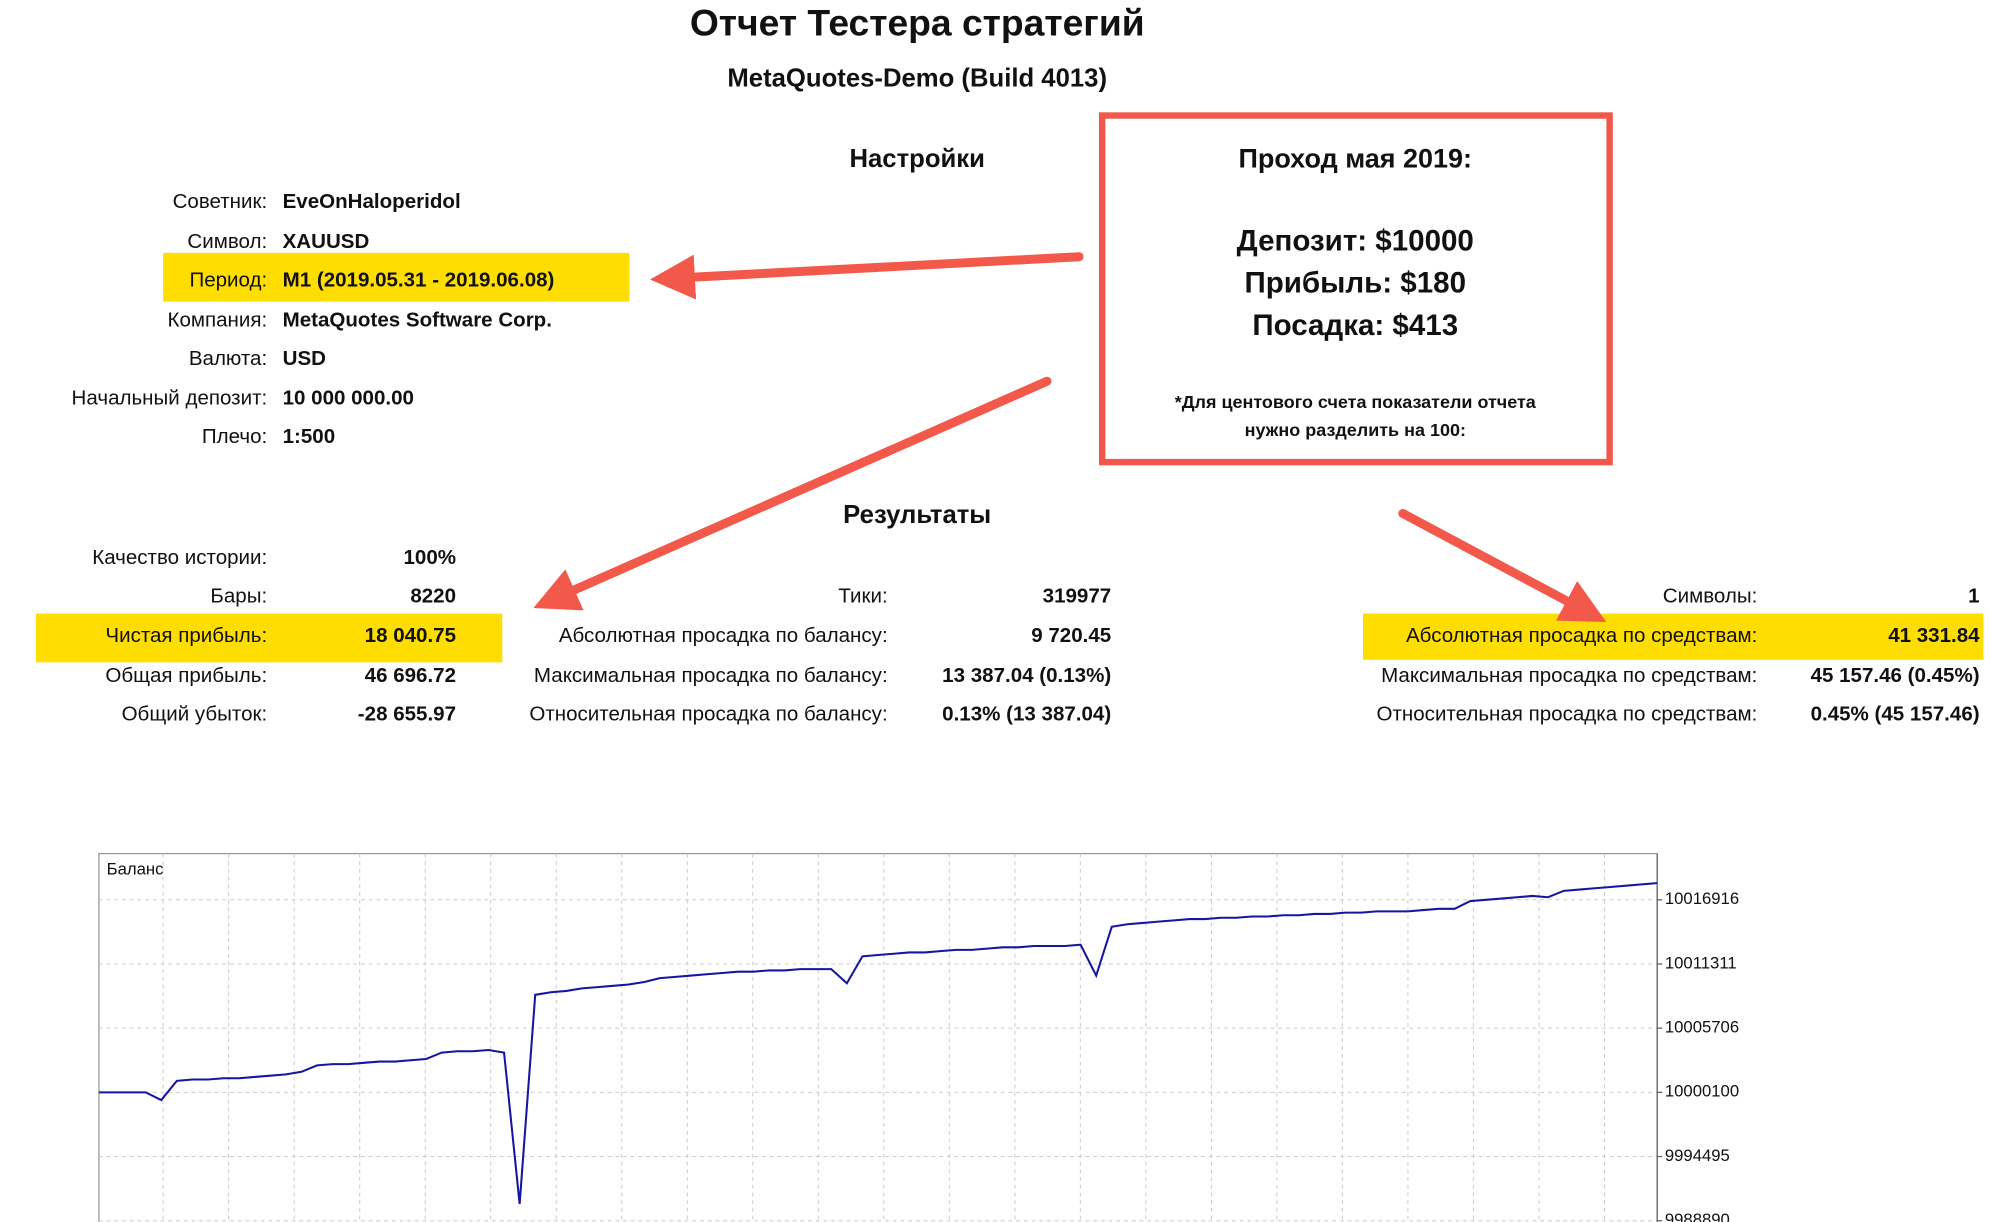 The height and width of the screenshot is (1222, 2004). Describe the element at coordinates (170, 398) in the screenshot. I see `row-label: Начальный депозит:` at that location.